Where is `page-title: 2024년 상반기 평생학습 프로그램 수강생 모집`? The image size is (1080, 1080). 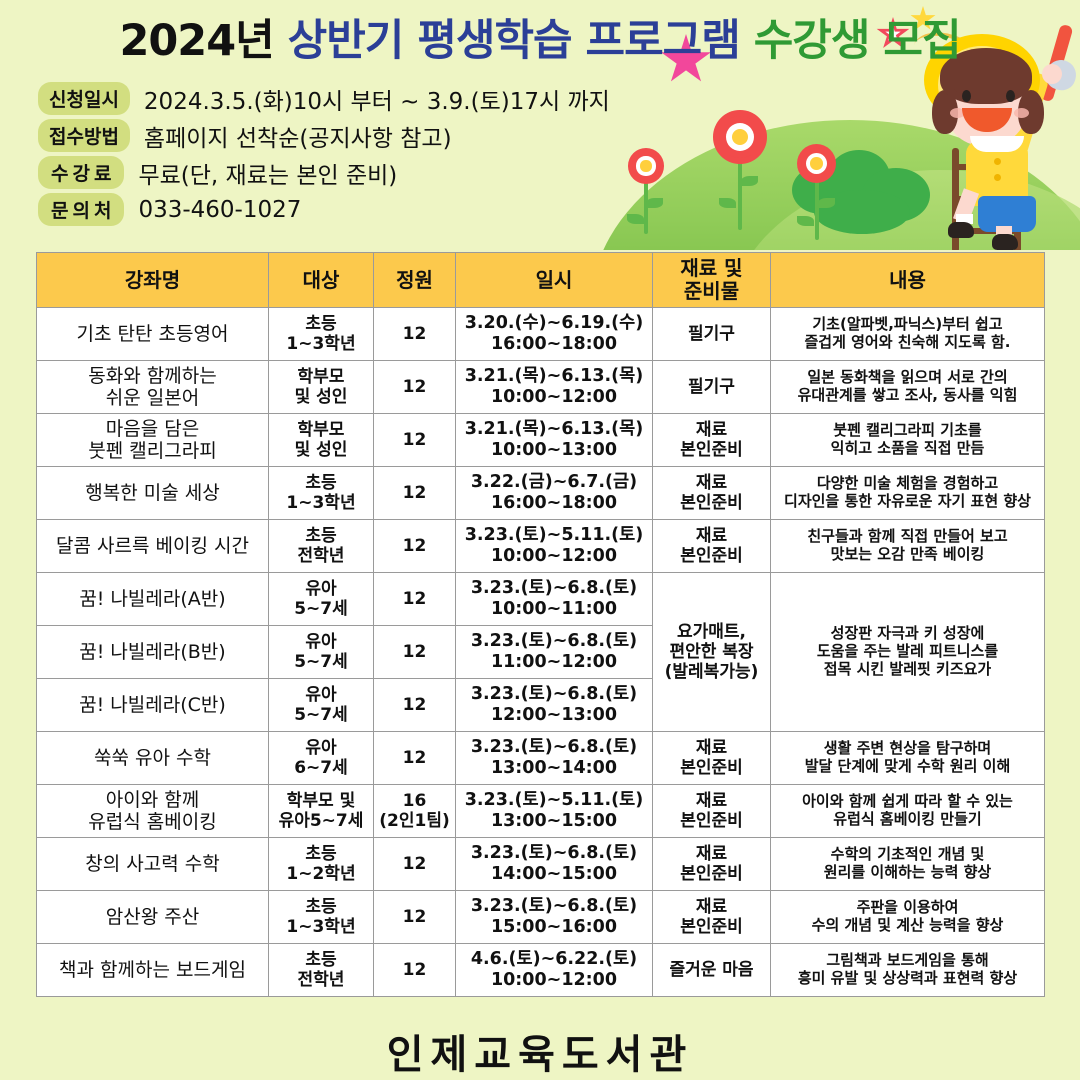
page-title: 2024년 상반기 평생학습 프로그램 수강생 모집 is located at coordinates (540, 37).